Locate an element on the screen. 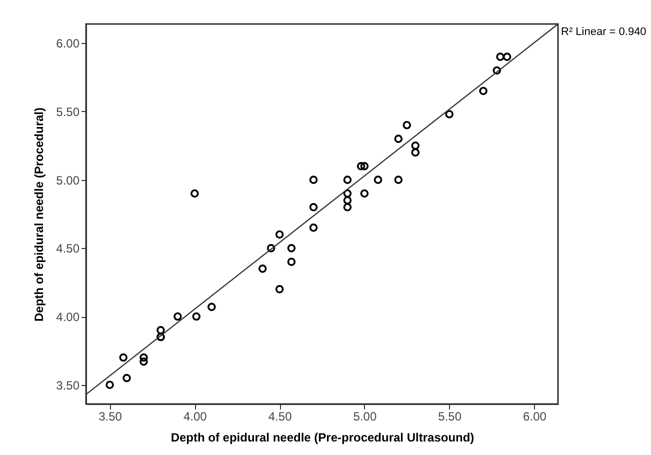 The image size is (651, 455). x-tick-label: 5.50 is located at coordinates (450, 417).